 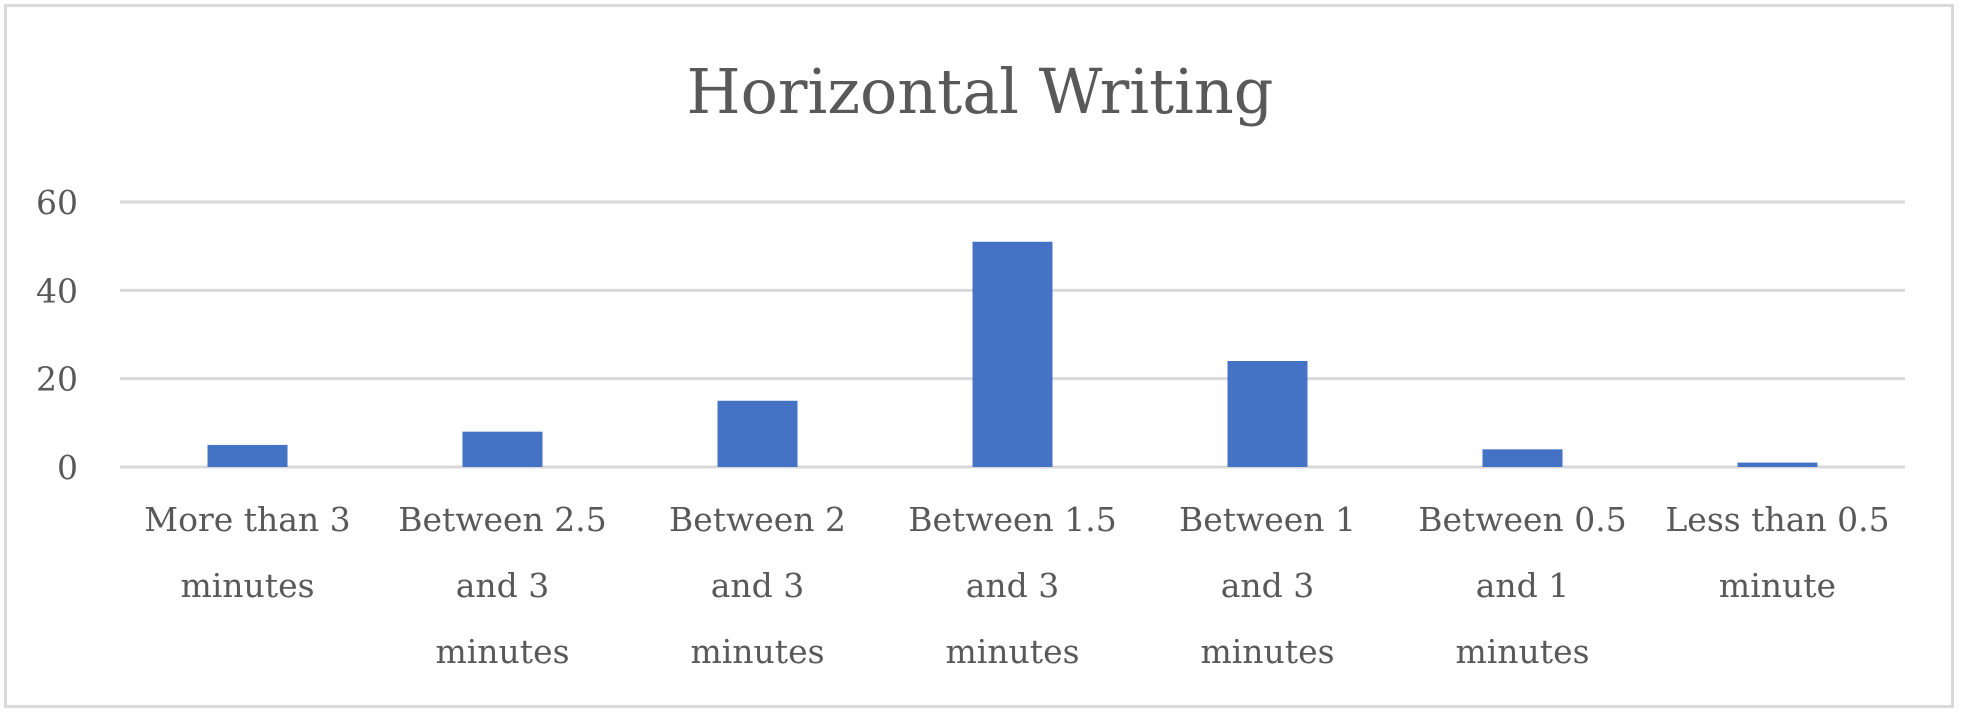 I want to click on y-axis-ticks: 0 20 40 60, so click(x=57, y=335).